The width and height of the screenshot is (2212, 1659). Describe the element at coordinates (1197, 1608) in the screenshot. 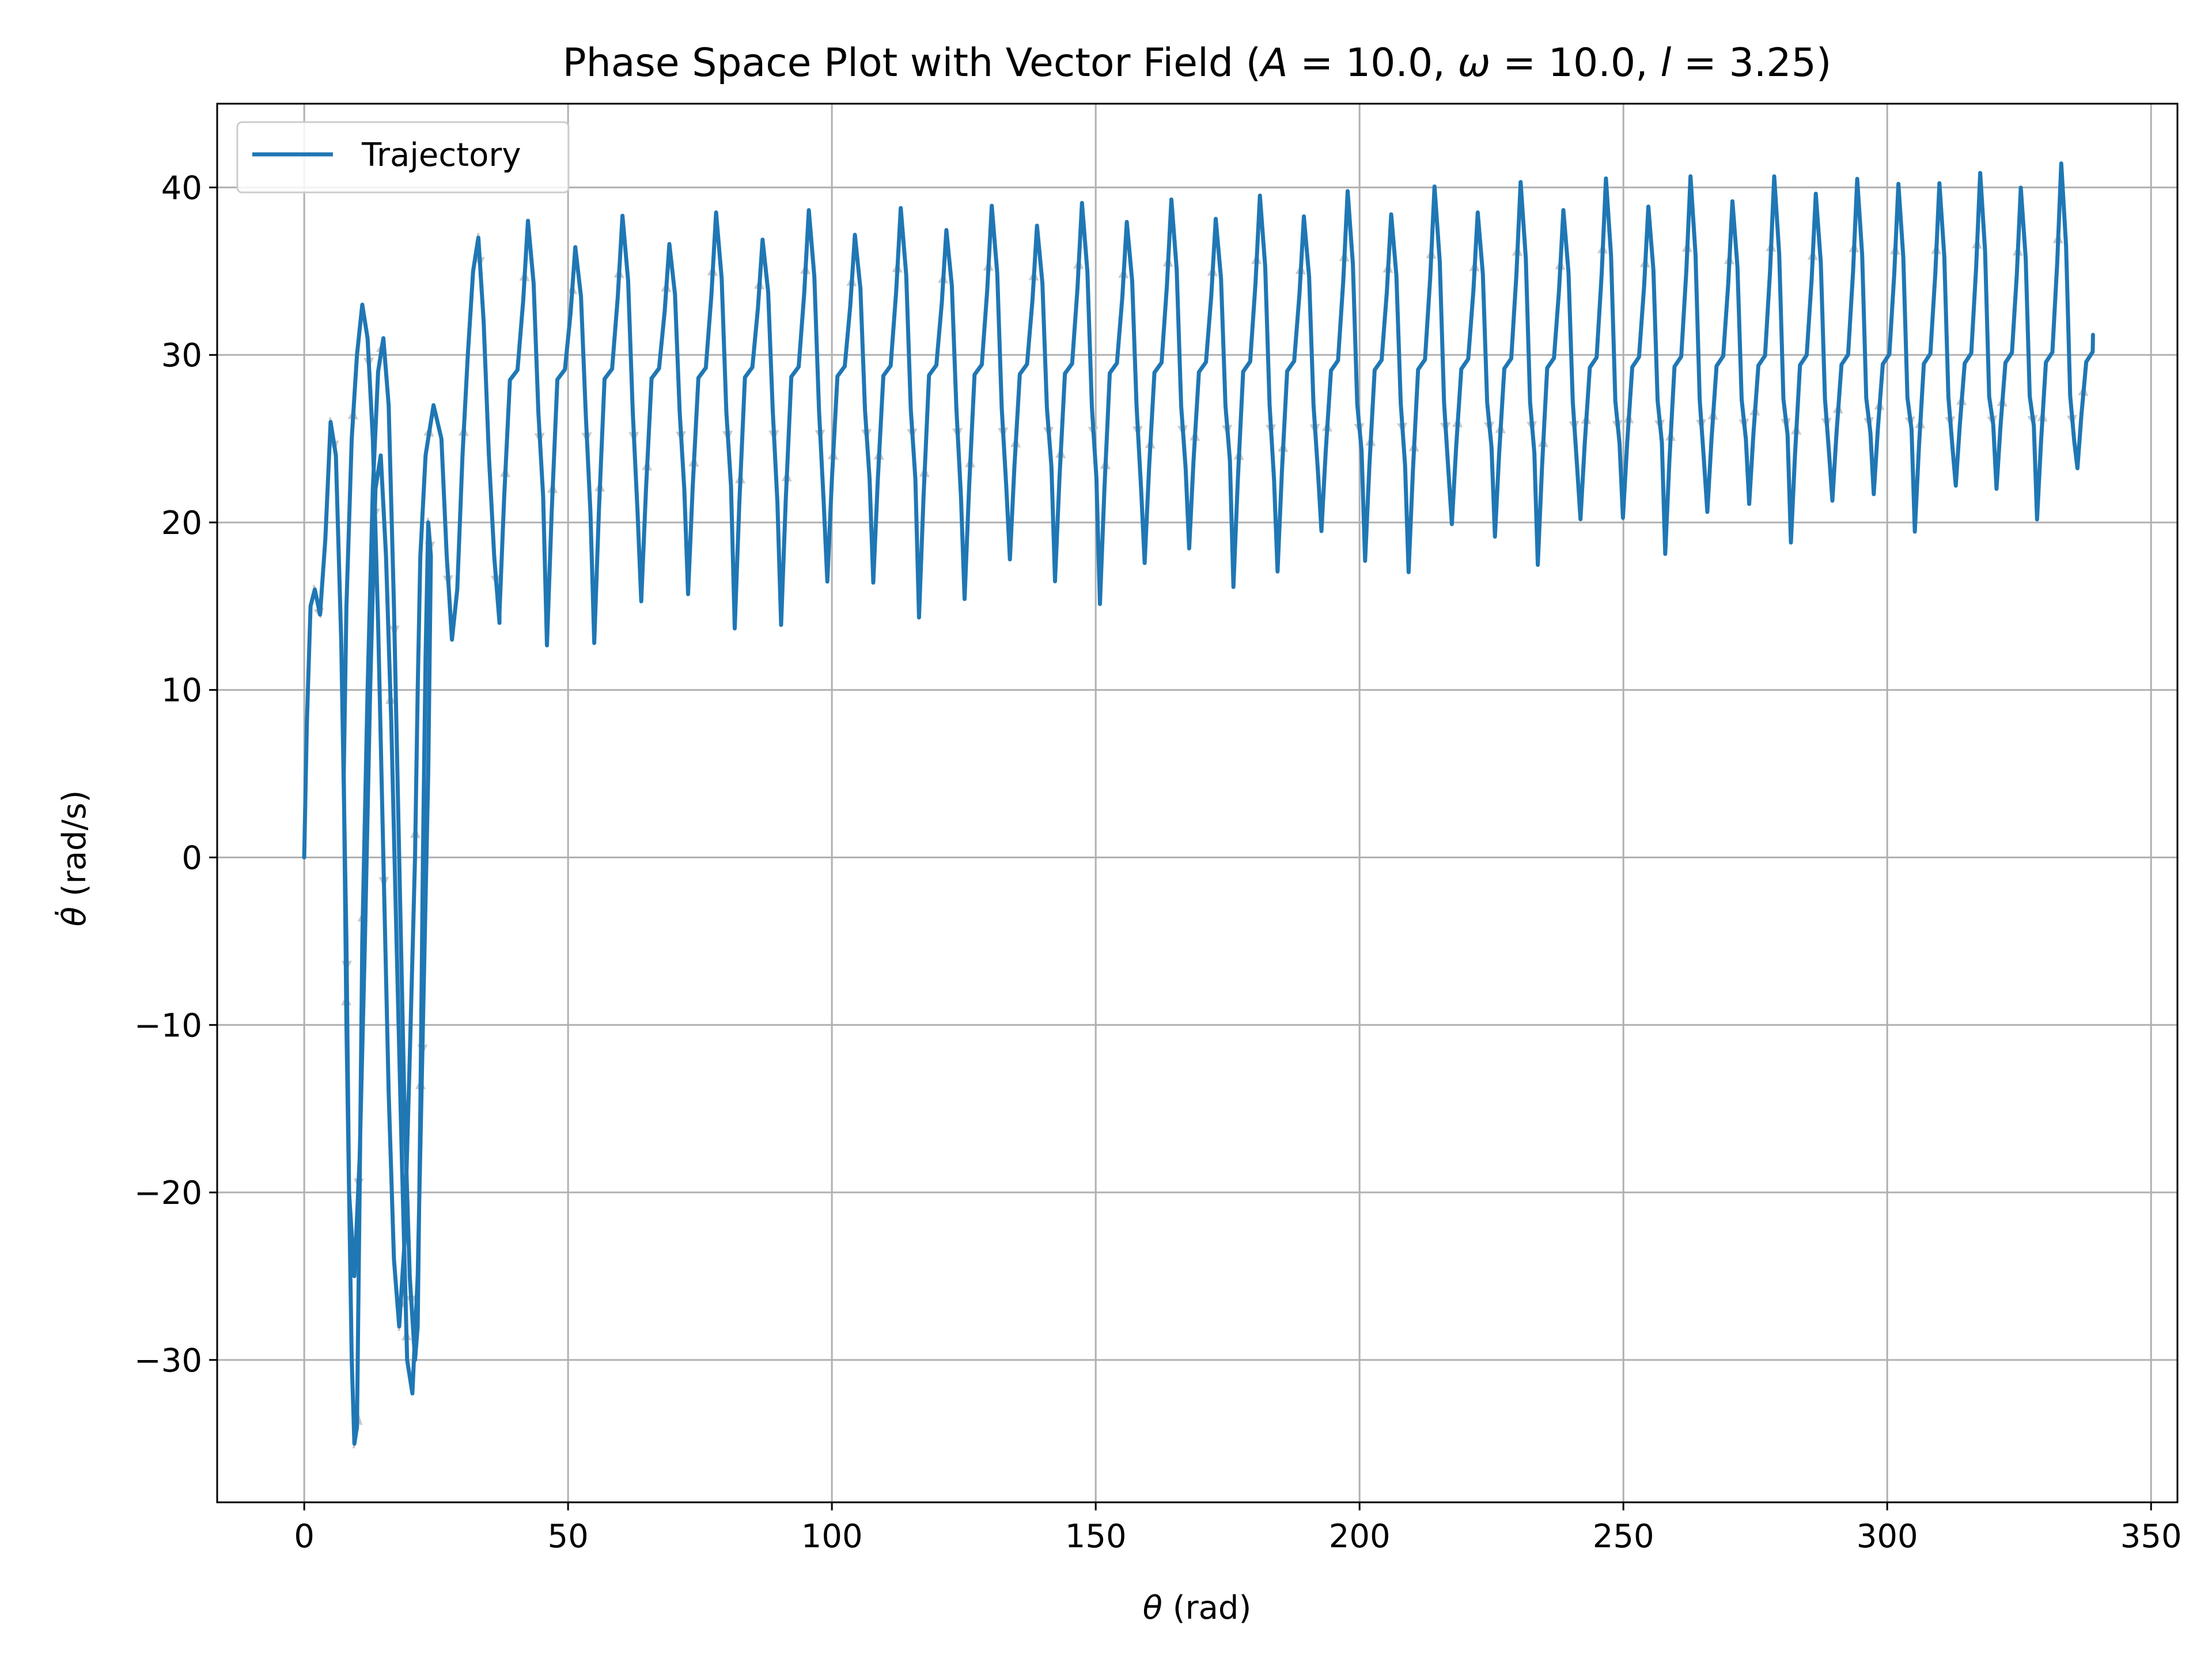

I see `x-axis-label: θ (rad)` at that location.